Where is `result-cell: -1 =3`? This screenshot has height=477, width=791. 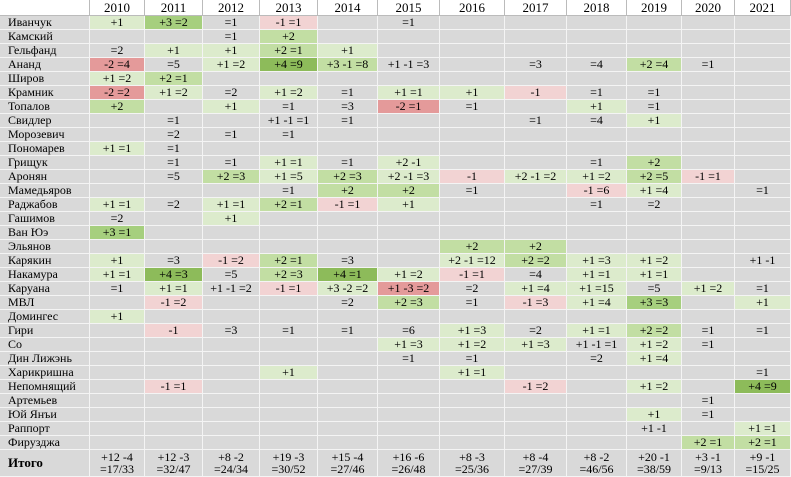 result-cell: -1 =3 is located at coordinates (536, 303).